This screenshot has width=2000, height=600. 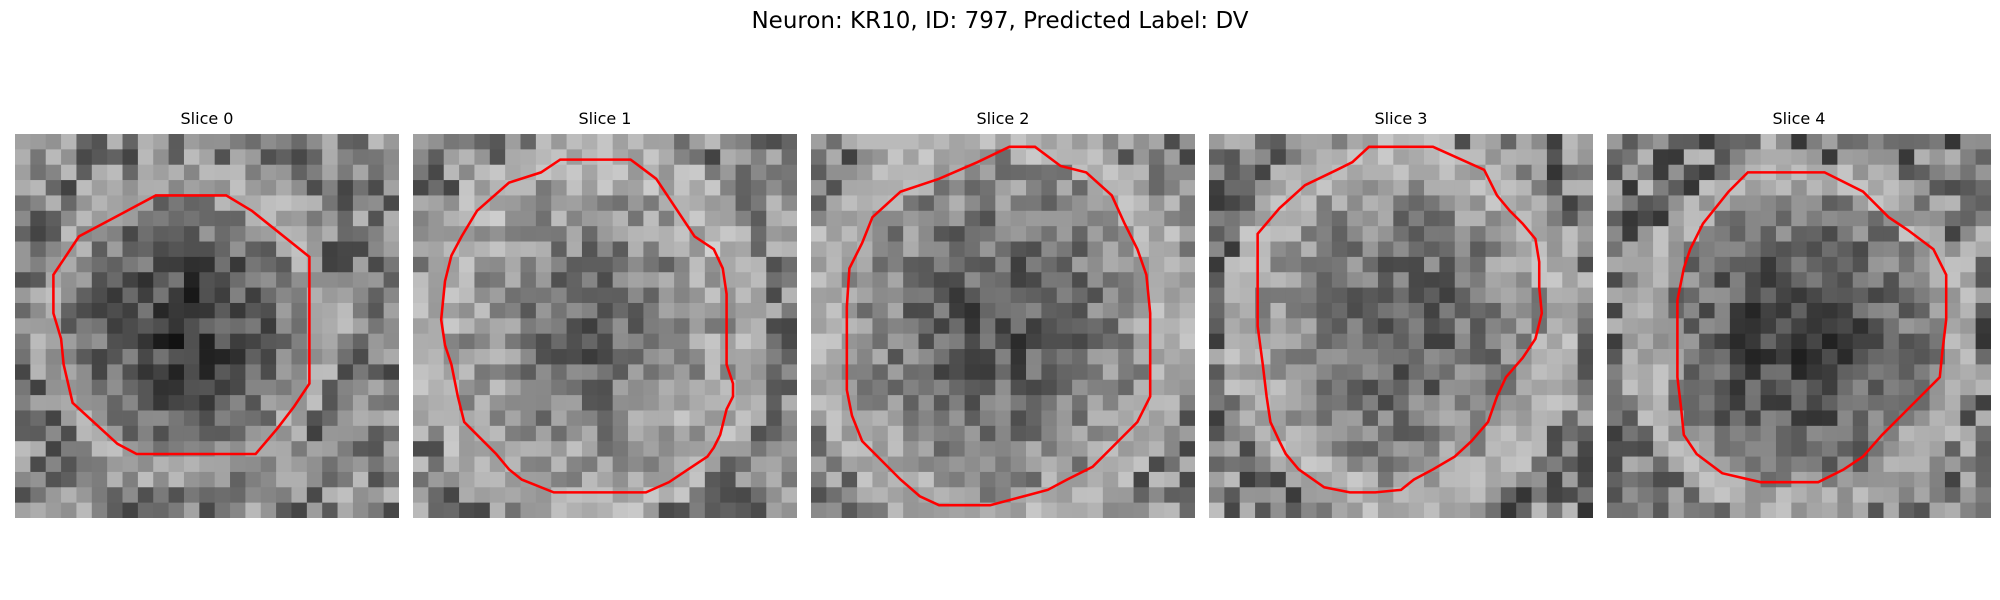 I want to click on segmentation-contour, so click(x=998, y=326).